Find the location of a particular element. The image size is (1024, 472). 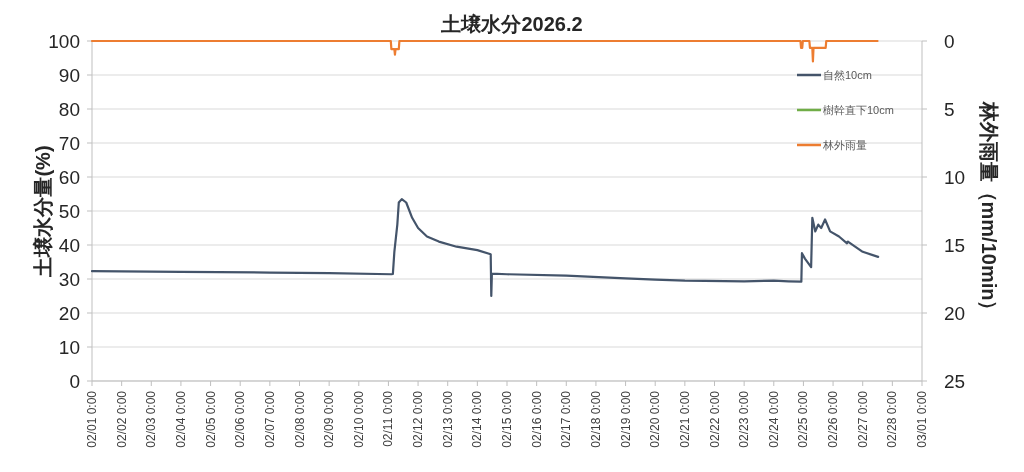

x-tick-label: 02/09 0:00 is located at coordinates (329, 419).